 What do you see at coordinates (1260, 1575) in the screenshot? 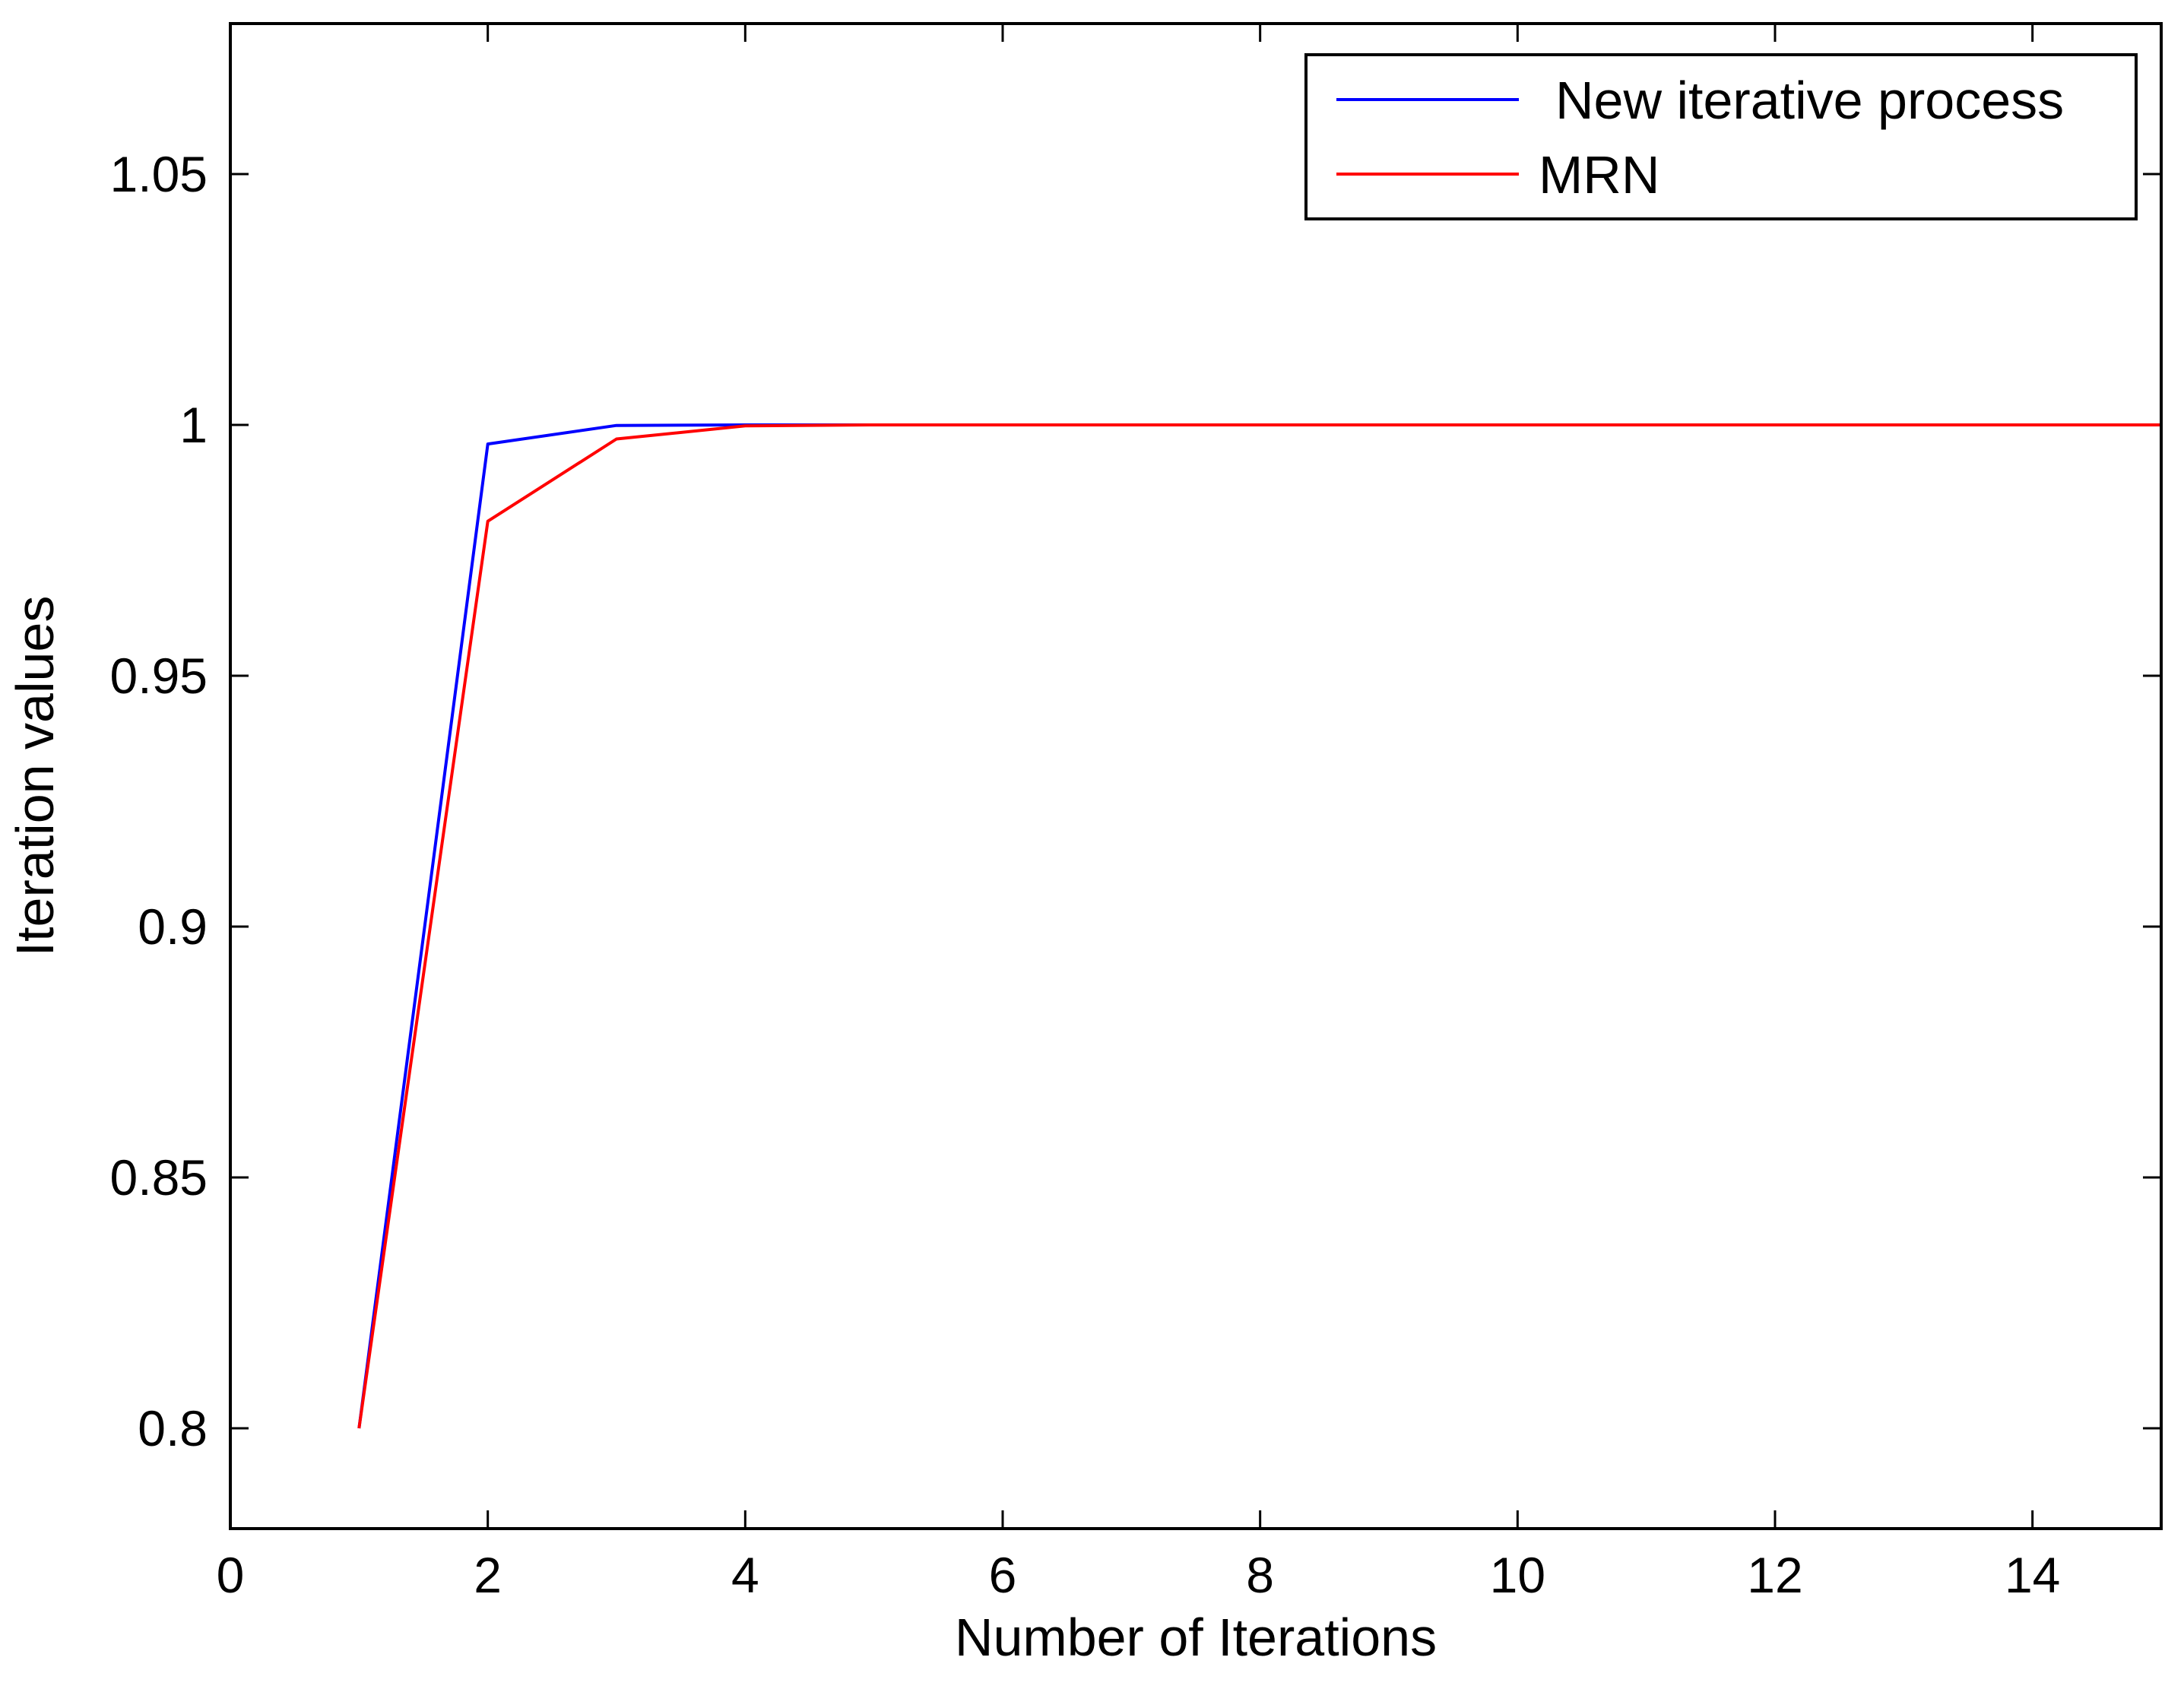
I see `x-tick-label: 8` at bounding box center [1260, 1575].